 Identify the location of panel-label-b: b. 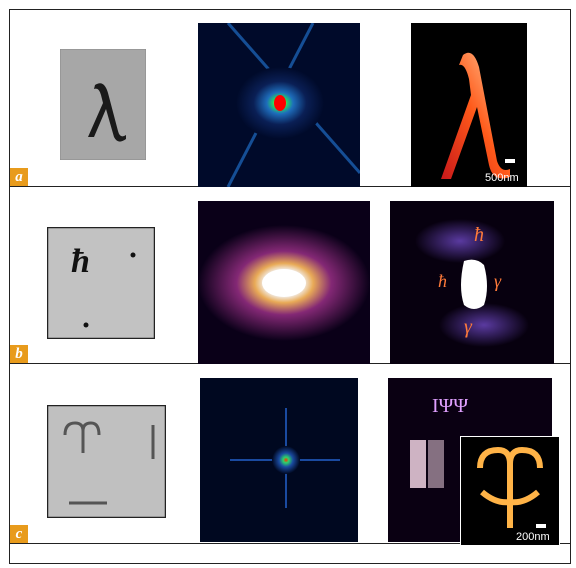
(19, 354).